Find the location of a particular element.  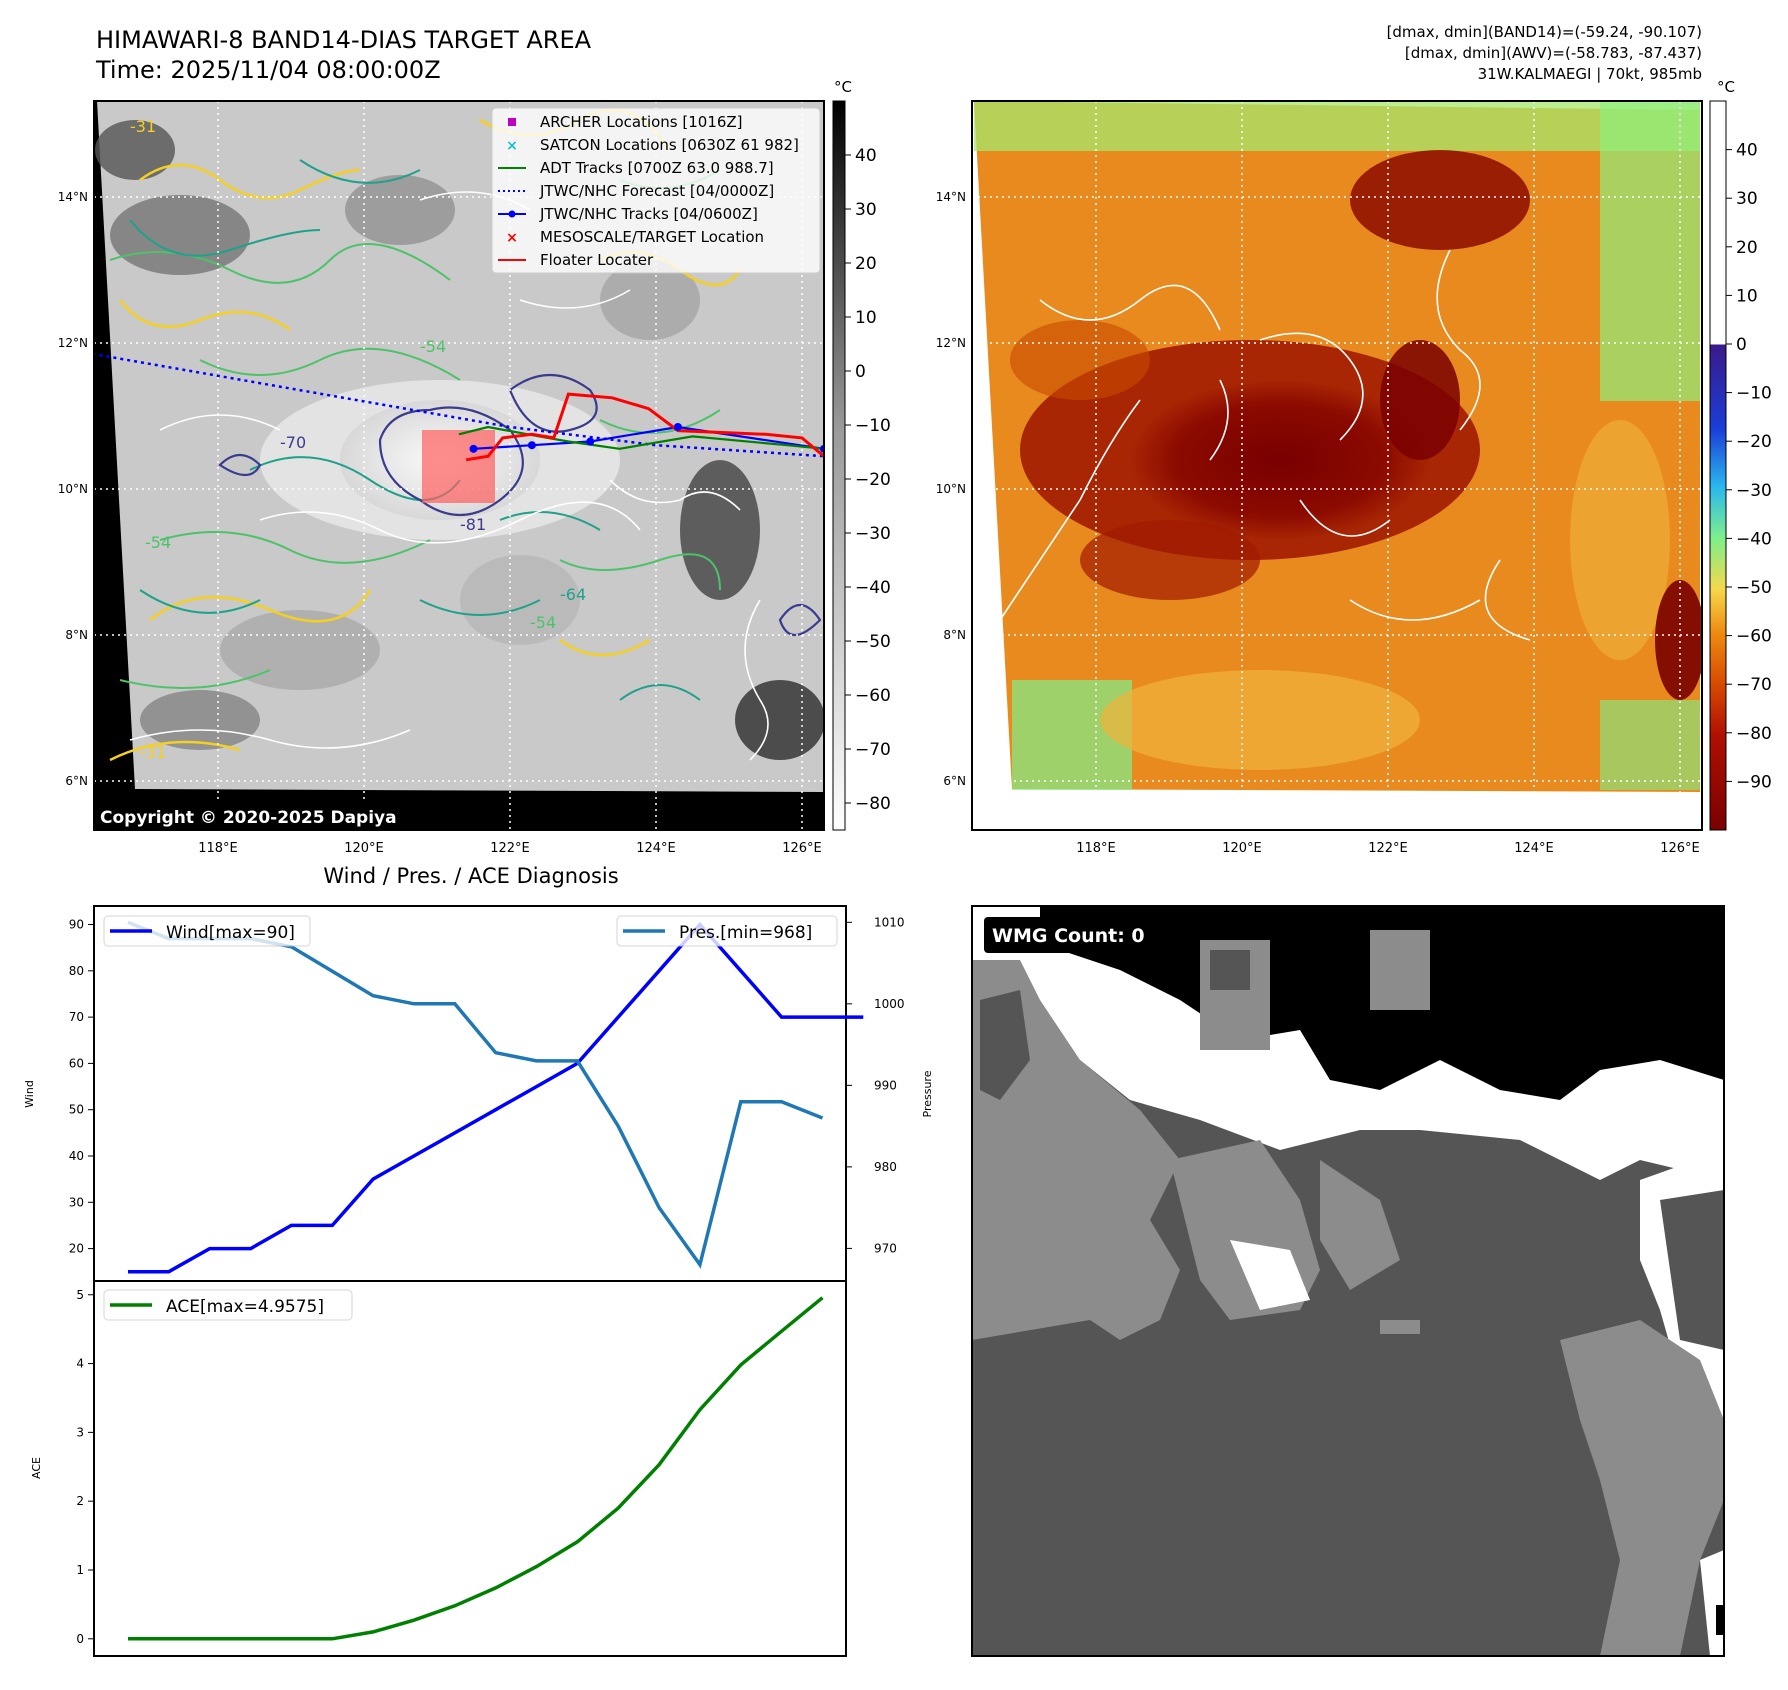

ir-colorbar-unit: °C is located at coordinates (843, 87).